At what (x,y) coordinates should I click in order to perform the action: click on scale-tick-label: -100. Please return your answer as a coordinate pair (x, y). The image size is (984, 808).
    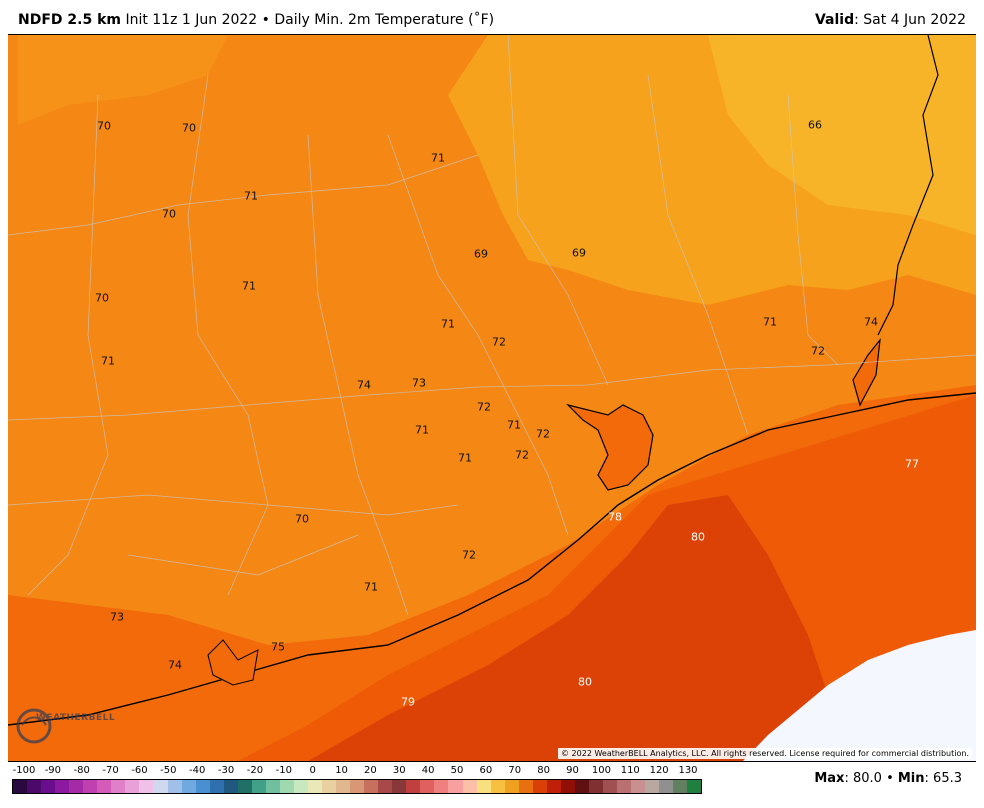
    Looking at the image, I should click on (24, 770).